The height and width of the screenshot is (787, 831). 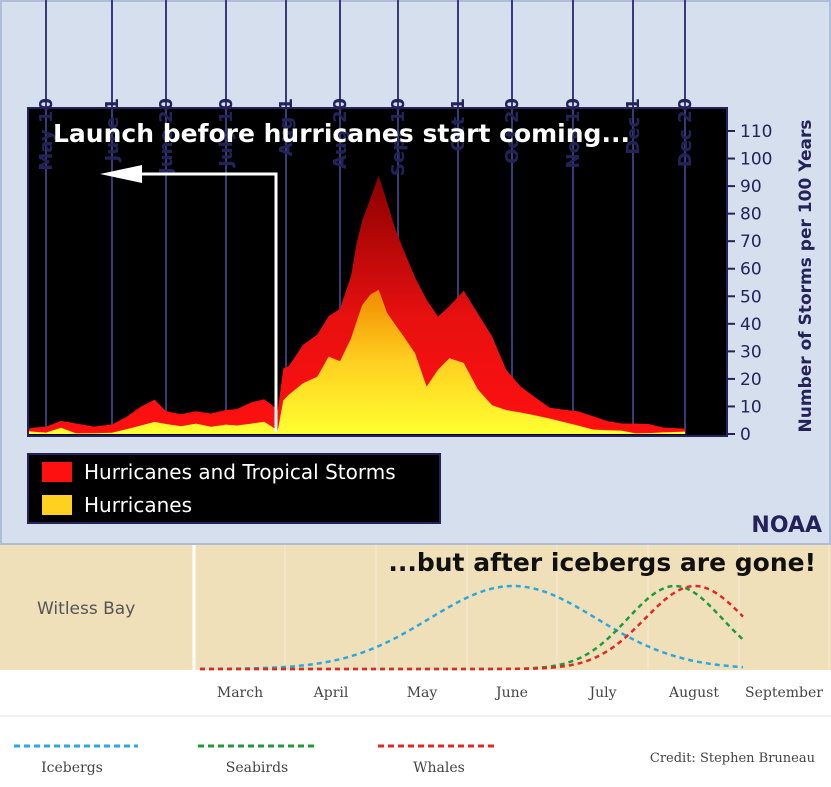 I want to click on date-tick-label: Aug 1, so click(x=286, y=127).